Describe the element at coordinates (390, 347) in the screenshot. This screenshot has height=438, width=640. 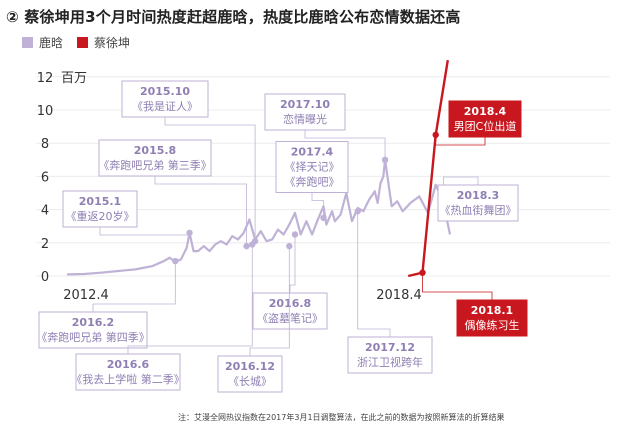
I see `annotation-date: 2017.12` at that location.